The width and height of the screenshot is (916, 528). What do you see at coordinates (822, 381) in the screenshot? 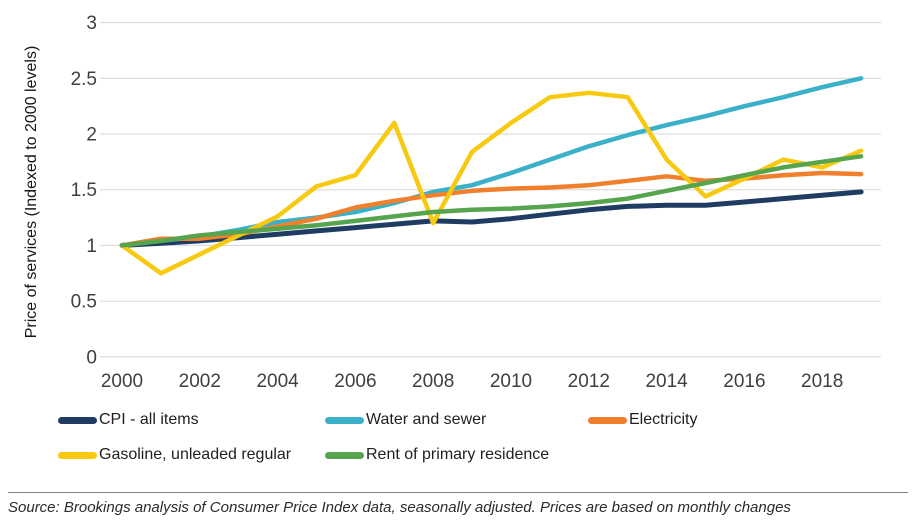
I see `x-tick-label: 2018` at bounding box center [822, 381].